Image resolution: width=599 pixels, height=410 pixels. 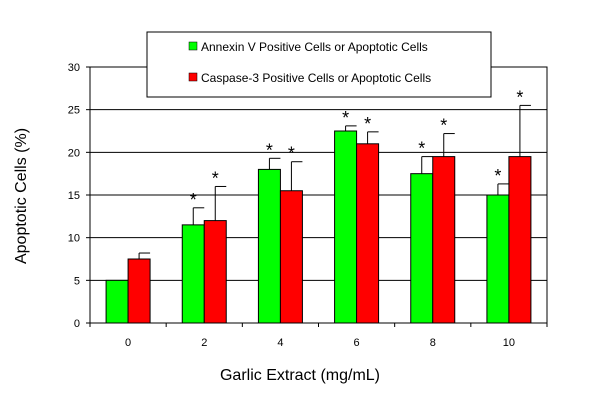 What do you see at coordinates (193, 77) in the screenshot?
I see `legend-swatch-caspase` at bounding box center [193, 77].